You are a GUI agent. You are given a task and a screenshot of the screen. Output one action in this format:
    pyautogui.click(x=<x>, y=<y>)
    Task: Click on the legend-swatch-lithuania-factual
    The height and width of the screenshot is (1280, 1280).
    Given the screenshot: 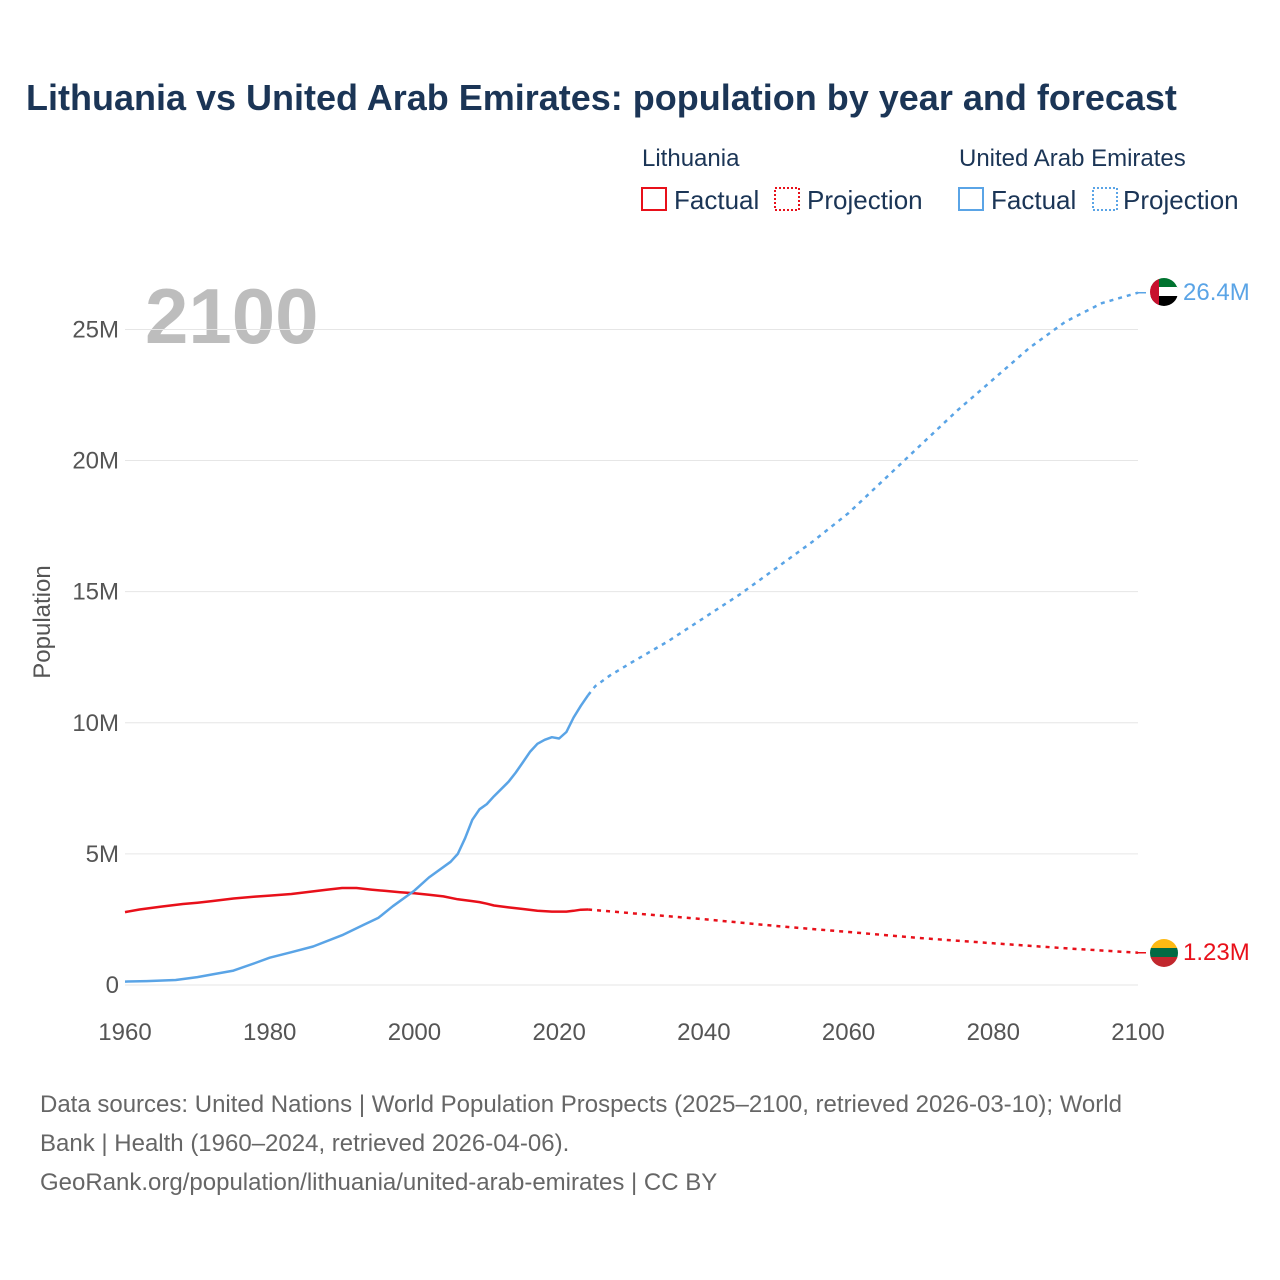 What is the action you would take?
    pyautogui.click(x=654, y=199)
    